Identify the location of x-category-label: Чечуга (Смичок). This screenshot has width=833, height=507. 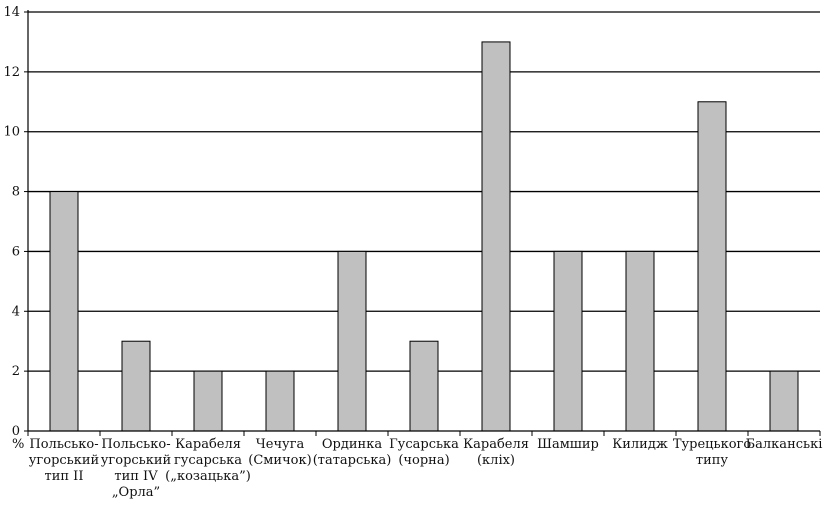
(279, 452).